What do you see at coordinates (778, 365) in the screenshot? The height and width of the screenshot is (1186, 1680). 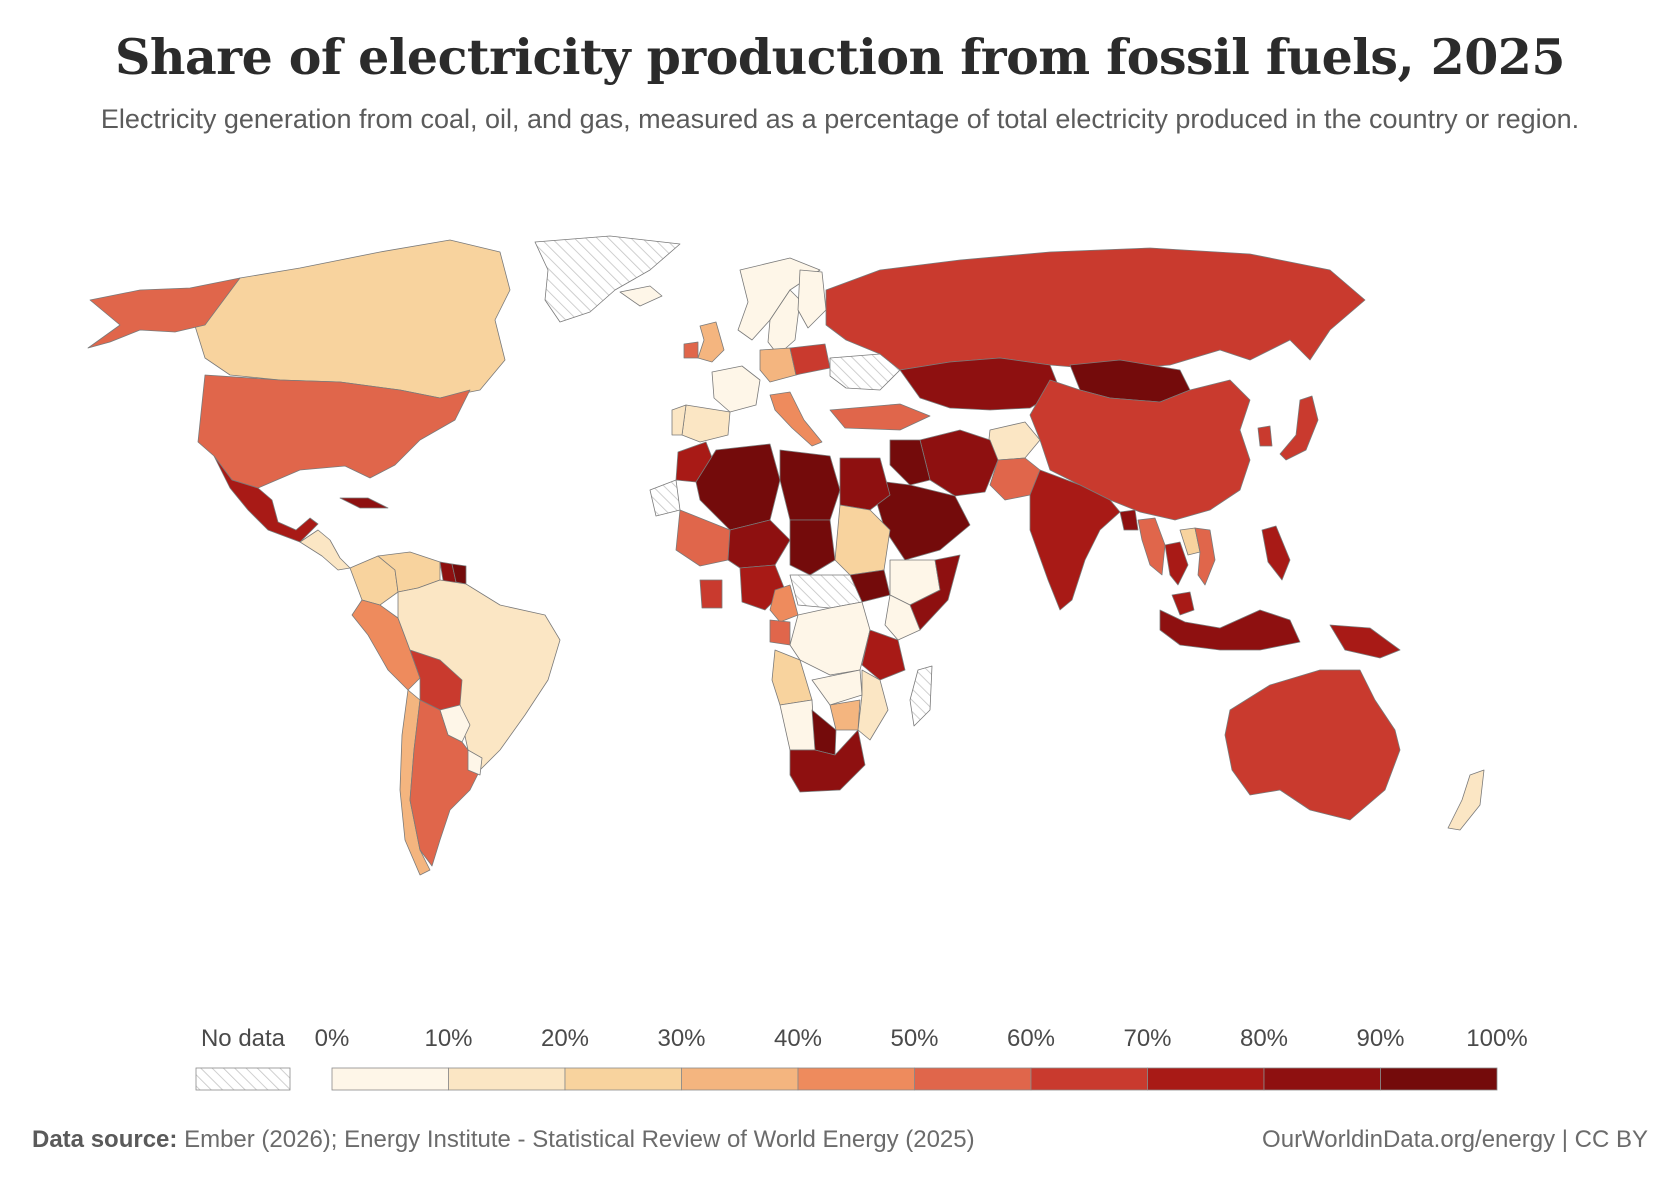 I see `region-germany: Germany` at bounding box center [778, 365].